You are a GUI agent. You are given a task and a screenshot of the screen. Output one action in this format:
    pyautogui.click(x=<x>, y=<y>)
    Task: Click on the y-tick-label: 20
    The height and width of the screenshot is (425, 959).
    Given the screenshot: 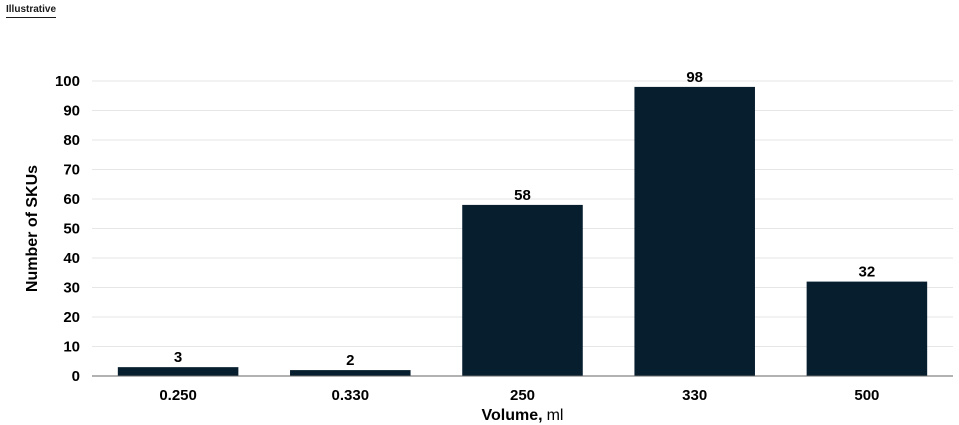 What is the action you would take?
    pyautogui.click(x=71, y=317)
    